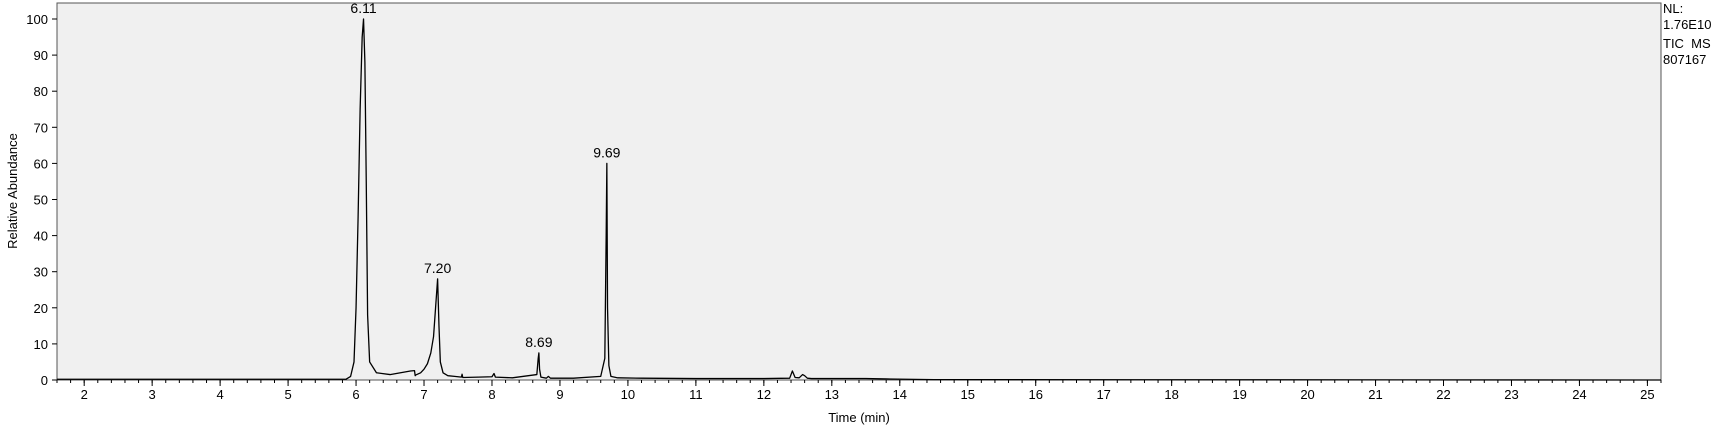 The width and height of the screenshot is (1716, 429). What do you see at coordinates (152, 394) in the screenshot?
I see `x-tick-label: 3` at bounding box center [152, 394].